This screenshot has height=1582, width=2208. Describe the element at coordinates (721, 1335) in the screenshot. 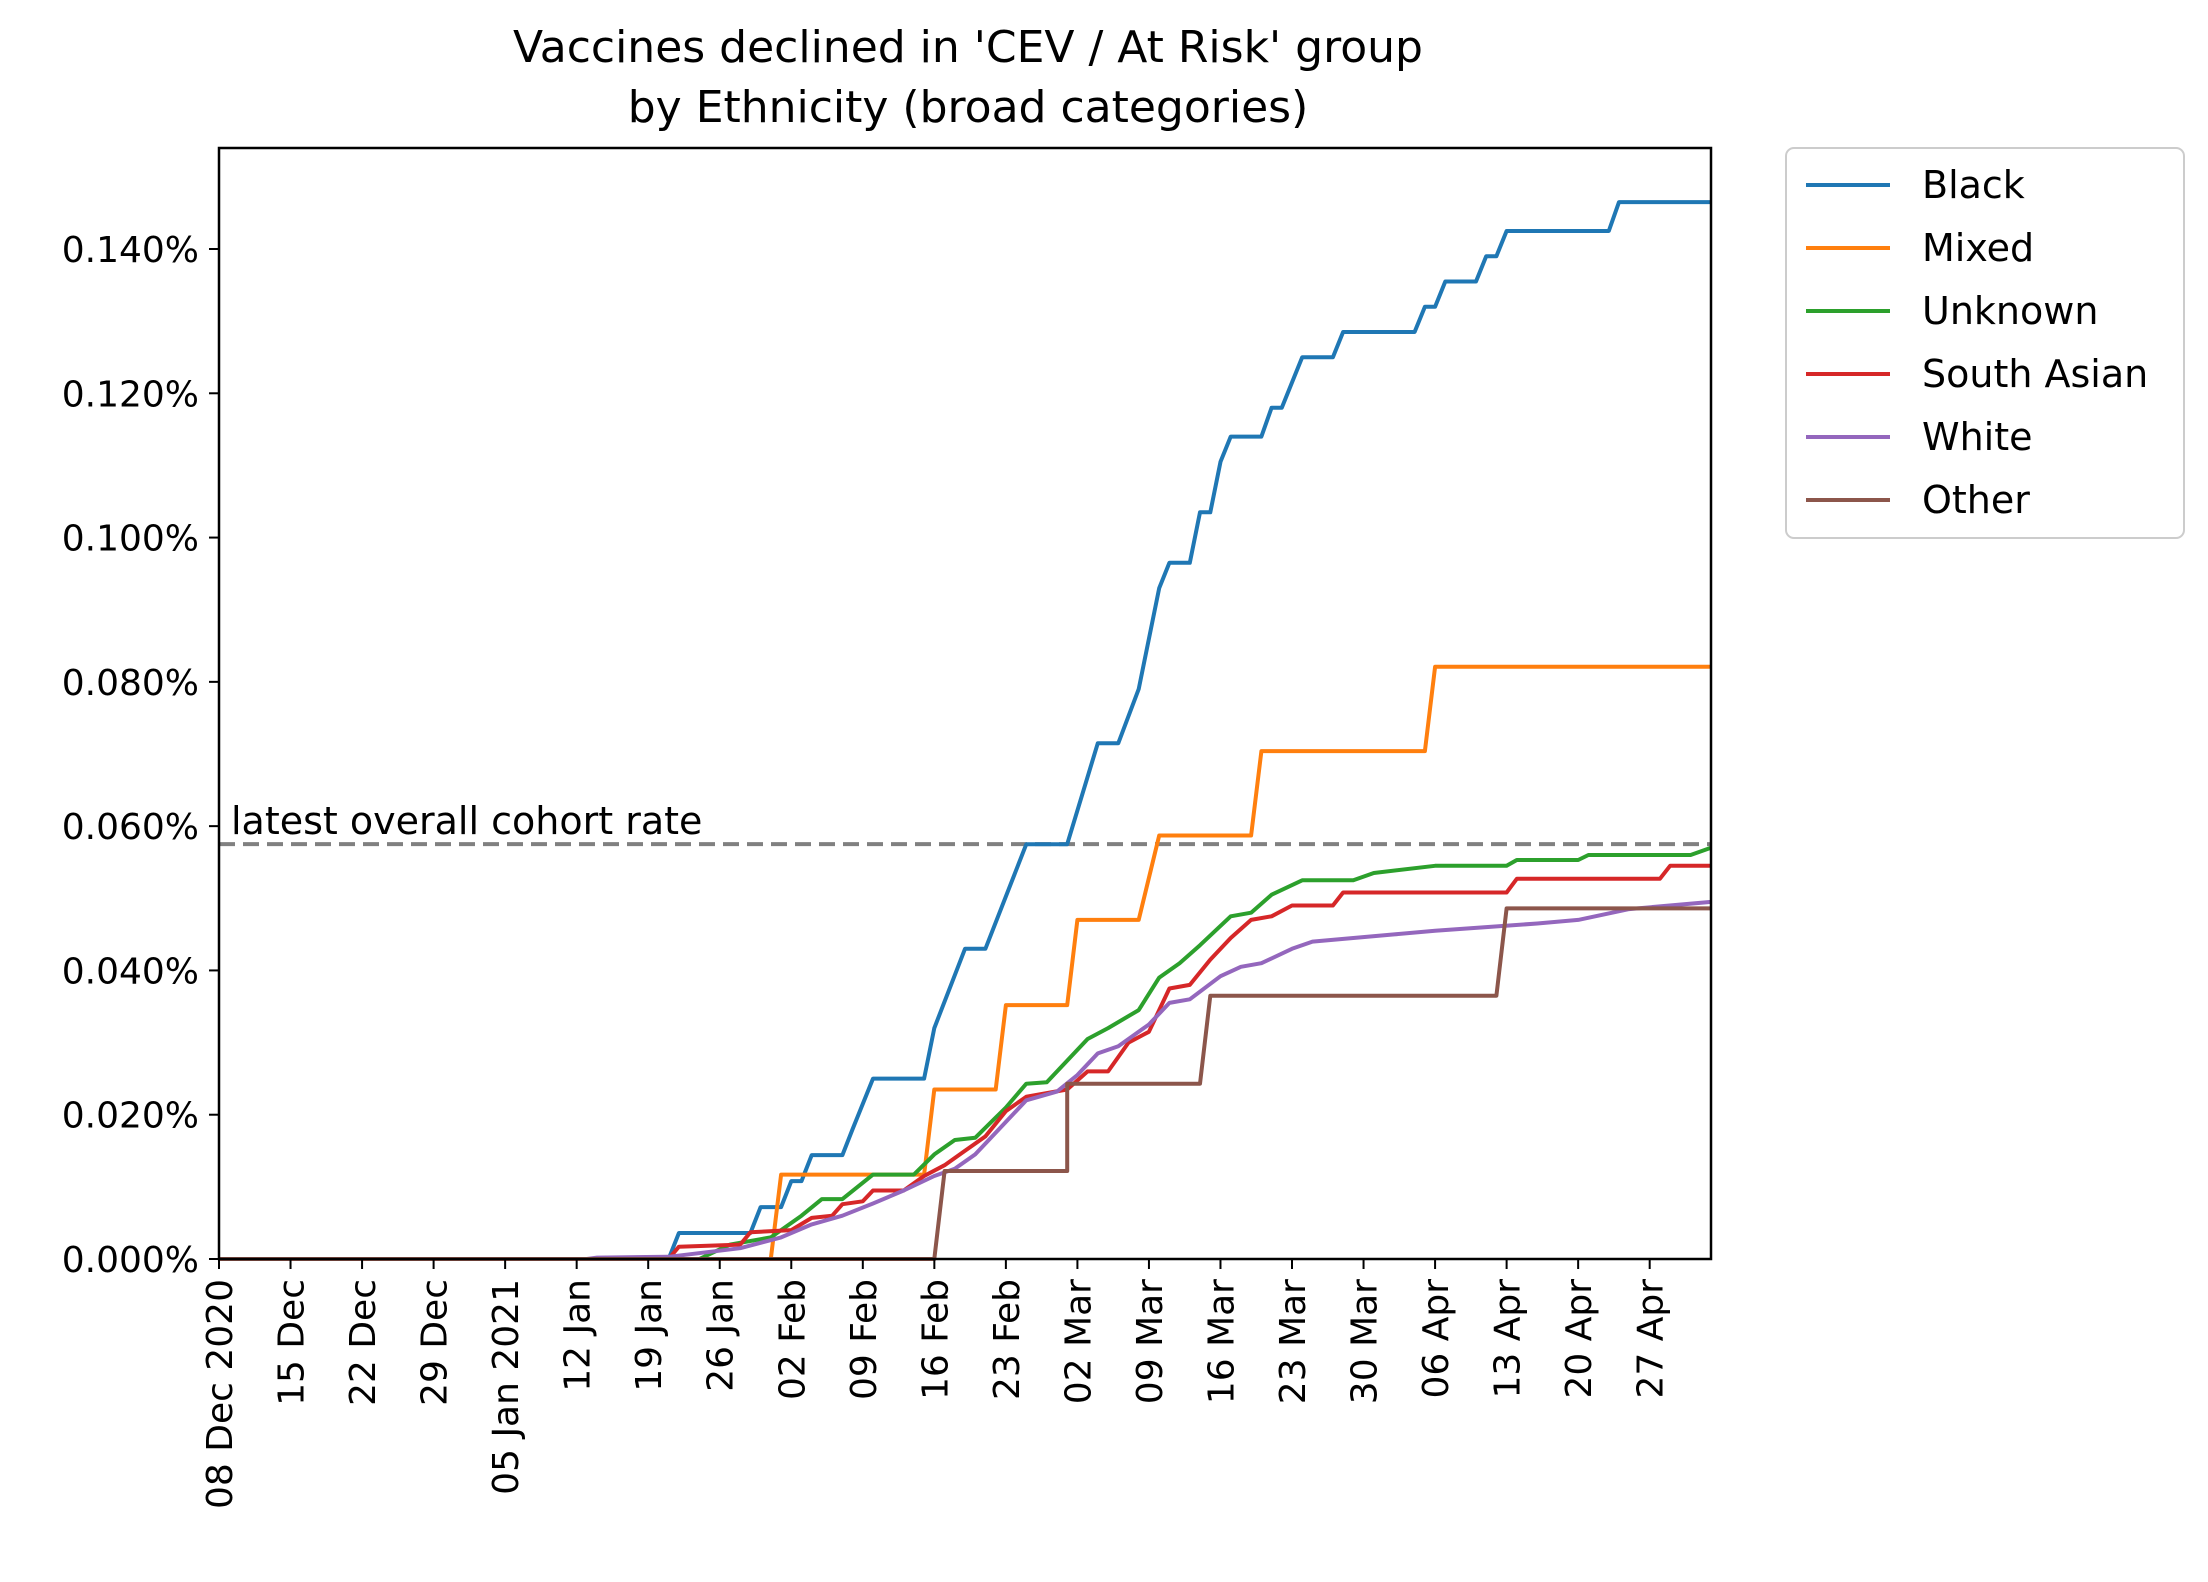

I see `x-tick-label: 26 Jan` at that location.